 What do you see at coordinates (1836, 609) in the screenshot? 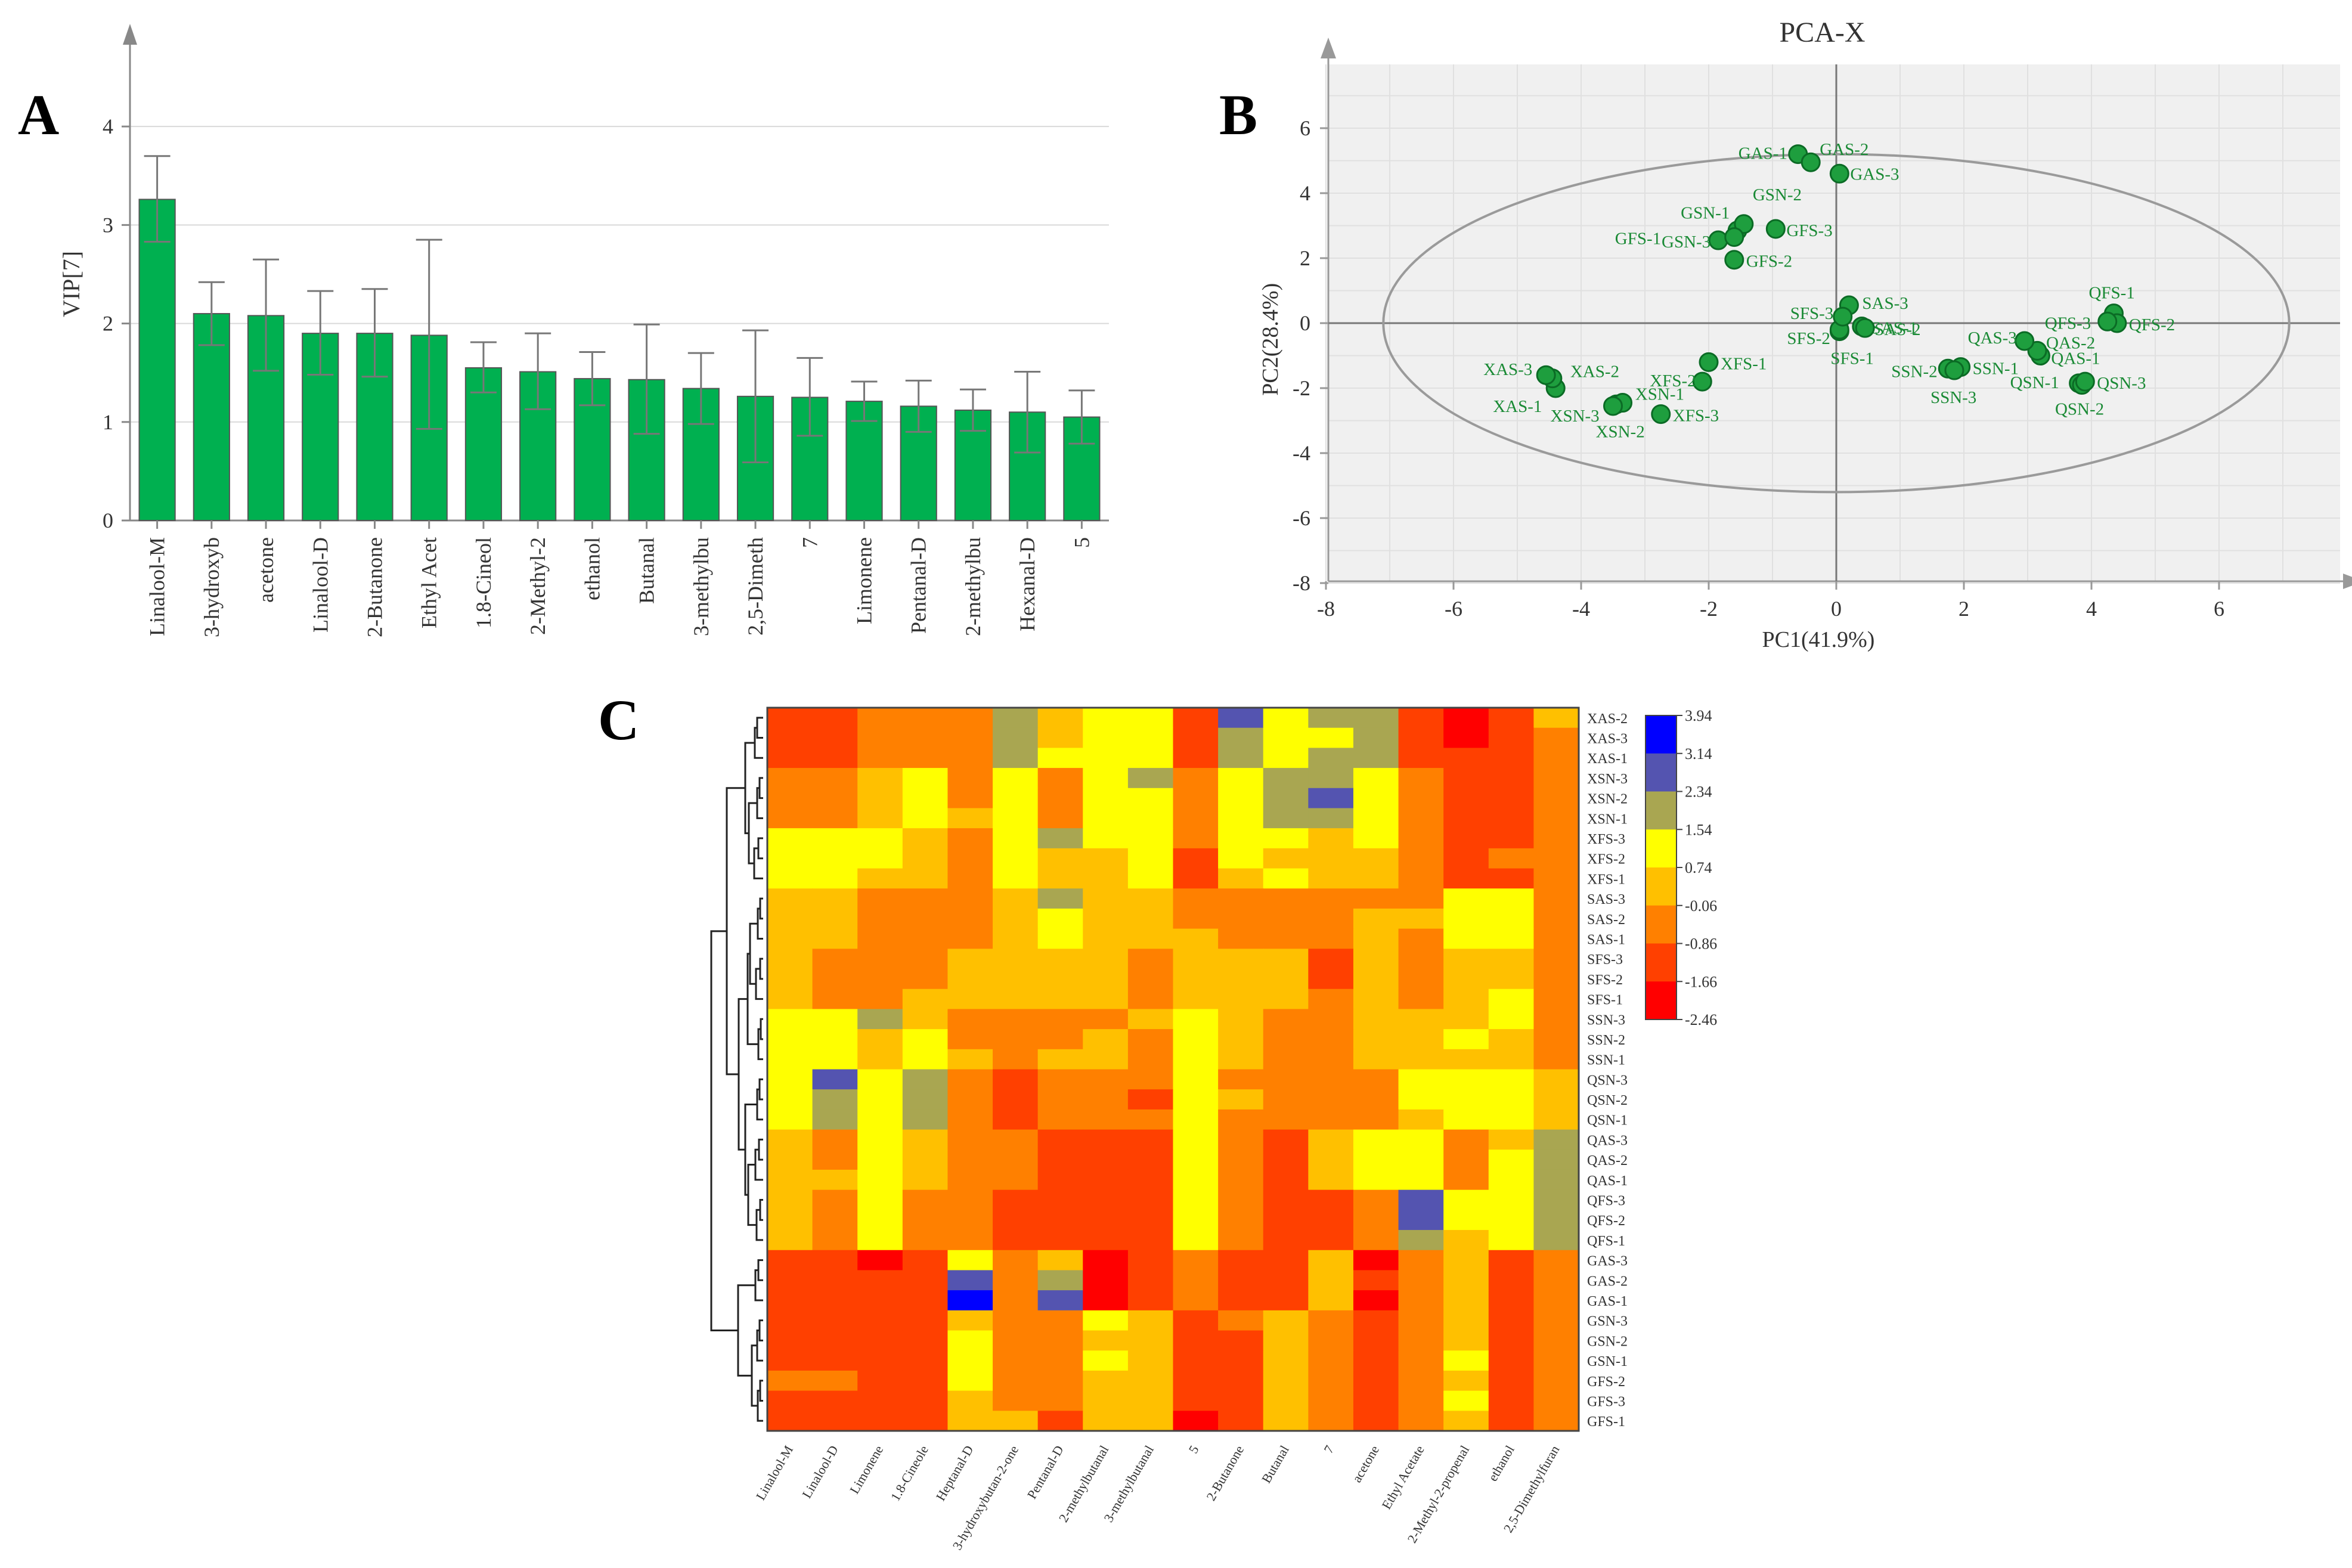
I see `x-tick-label: 0` at bounding box center [1836, 609].